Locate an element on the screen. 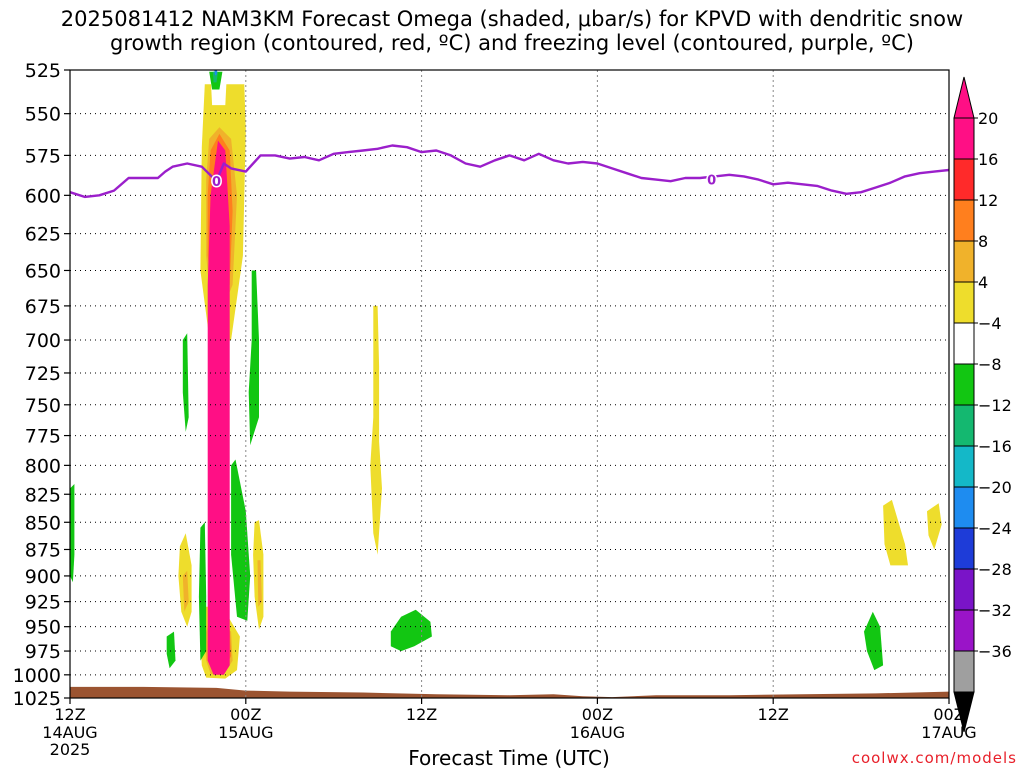  colorbar-bottom-arrow is located at coordinates (964, 712).